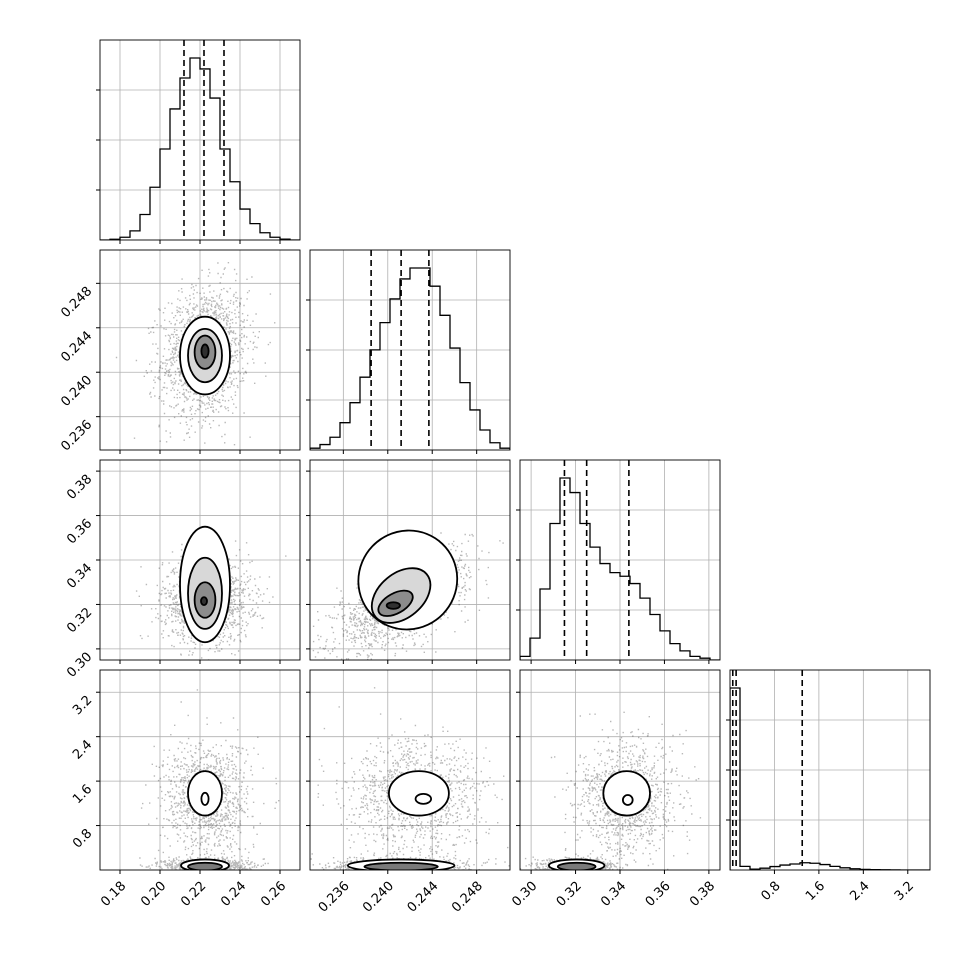 This screenshot has width=970, height=970. I want to click on x-tick-label: 2.4, so click(859, 891).